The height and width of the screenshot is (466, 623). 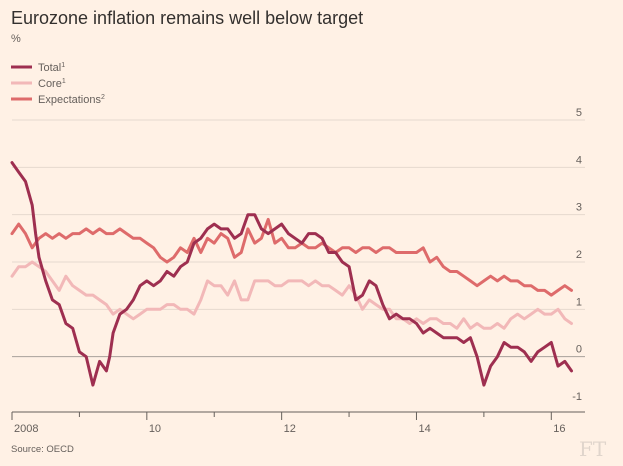 I want to click on legend-item-core: Core1, so click(x=38, y=84).